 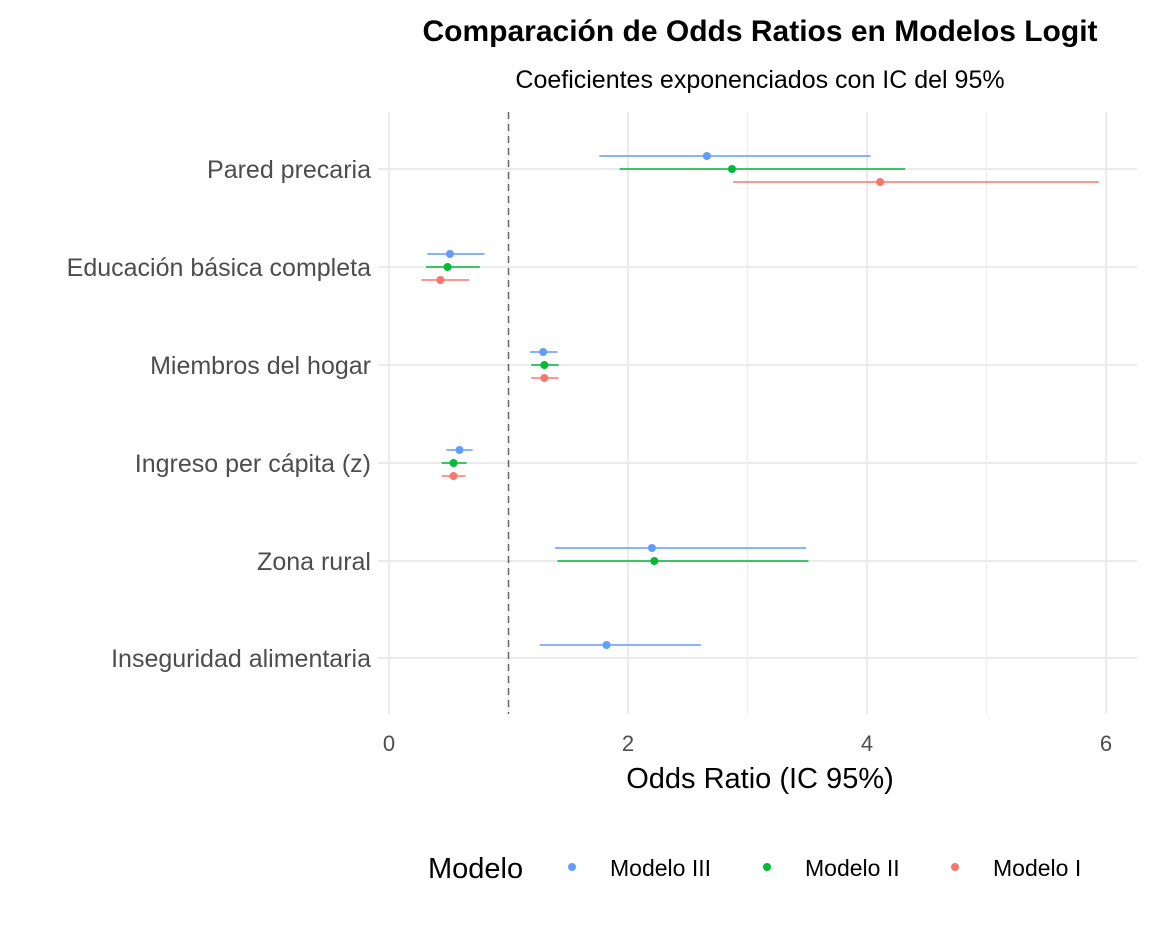 What do you see at coordinates (747, 743) in the screenshot?
I see `x-axis-labels: 0 2 4 6` at bounding box center [747, 743].